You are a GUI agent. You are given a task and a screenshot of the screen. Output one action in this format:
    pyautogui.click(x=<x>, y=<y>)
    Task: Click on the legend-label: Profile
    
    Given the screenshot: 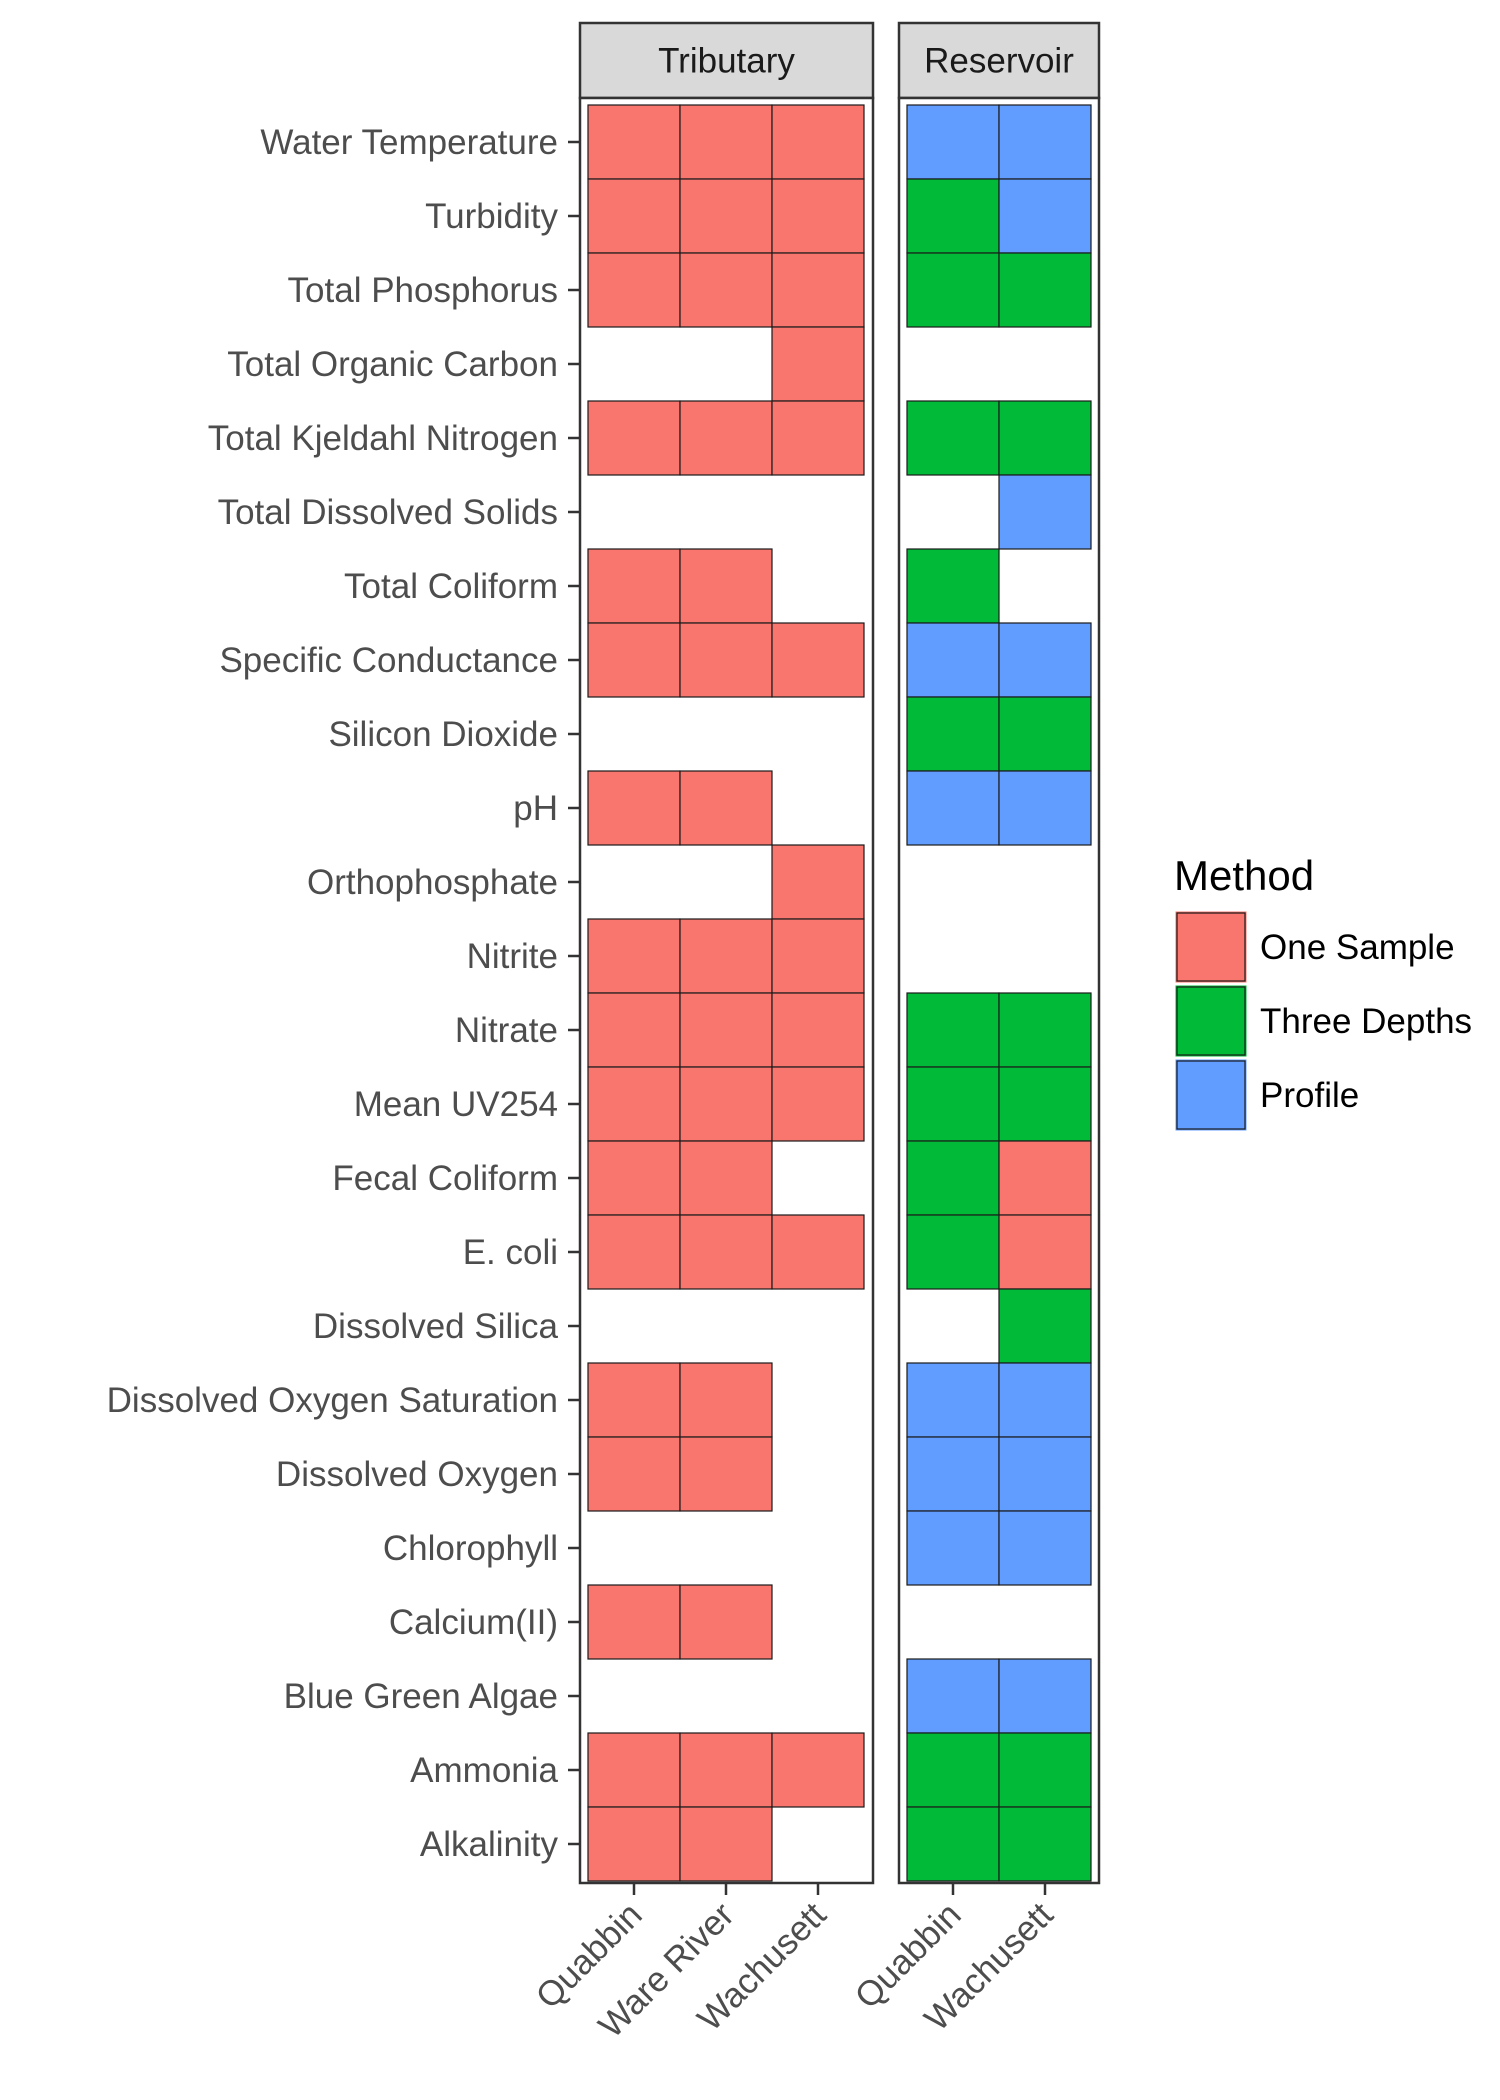 What is the action you would take?
    pyautogui.click(x=1309, y=1095)
    